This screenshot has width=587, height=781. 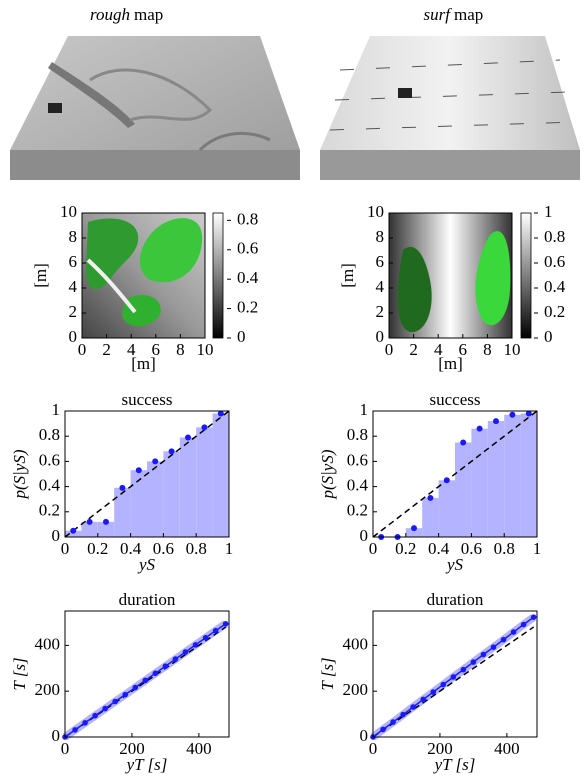 What do you see at coordinates (106, 349) in the screenshot?
I see `x-tick-label: 2` at bounding box center [106, 349].